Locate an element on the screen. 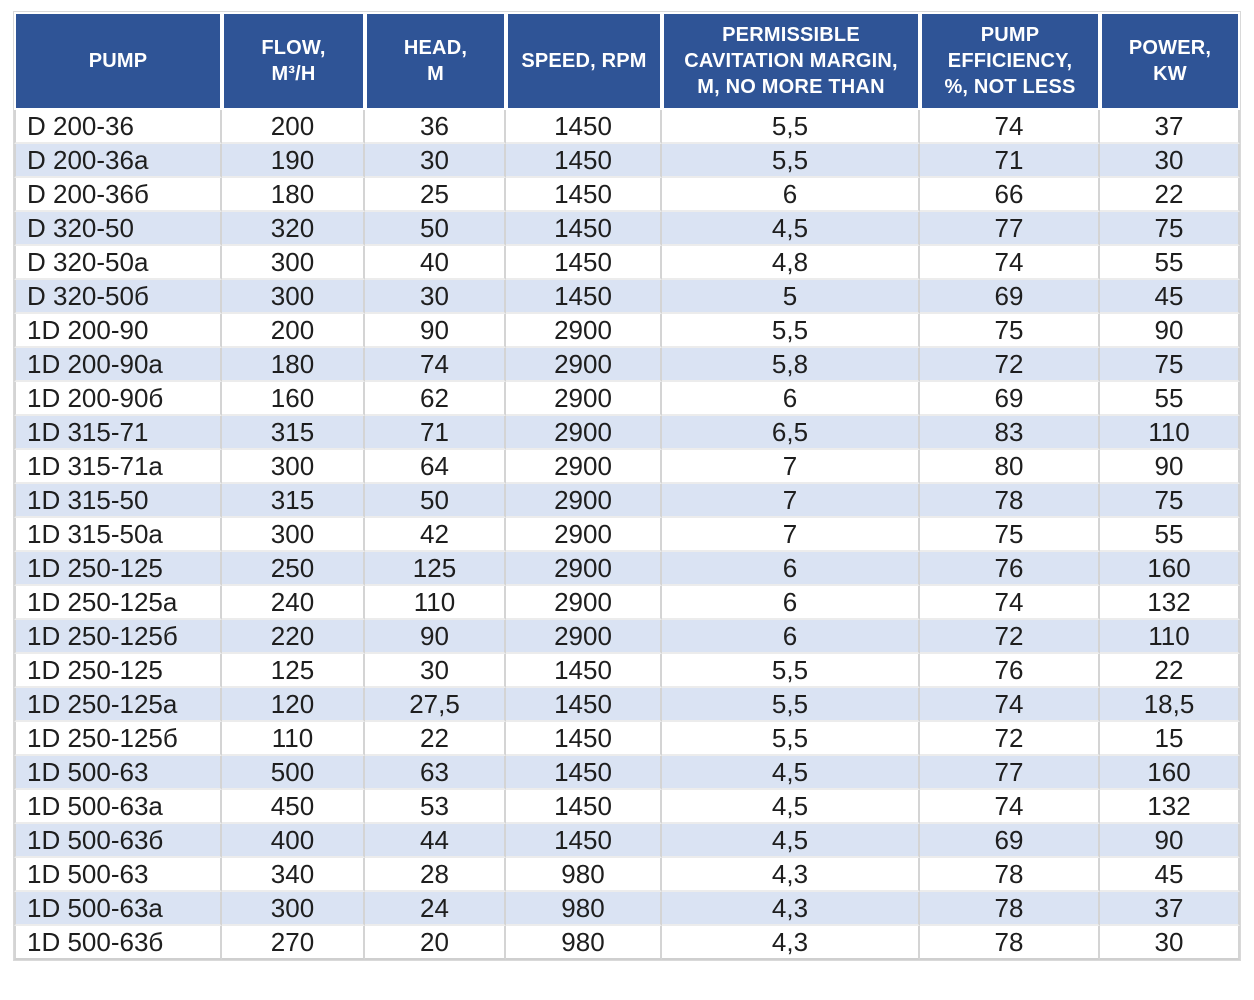 The height and width of the screenshot is (1000, 1254). table-row: 1D 200-90 200 90 2900 5,5 75 90 is located at coordinates (627, 331).